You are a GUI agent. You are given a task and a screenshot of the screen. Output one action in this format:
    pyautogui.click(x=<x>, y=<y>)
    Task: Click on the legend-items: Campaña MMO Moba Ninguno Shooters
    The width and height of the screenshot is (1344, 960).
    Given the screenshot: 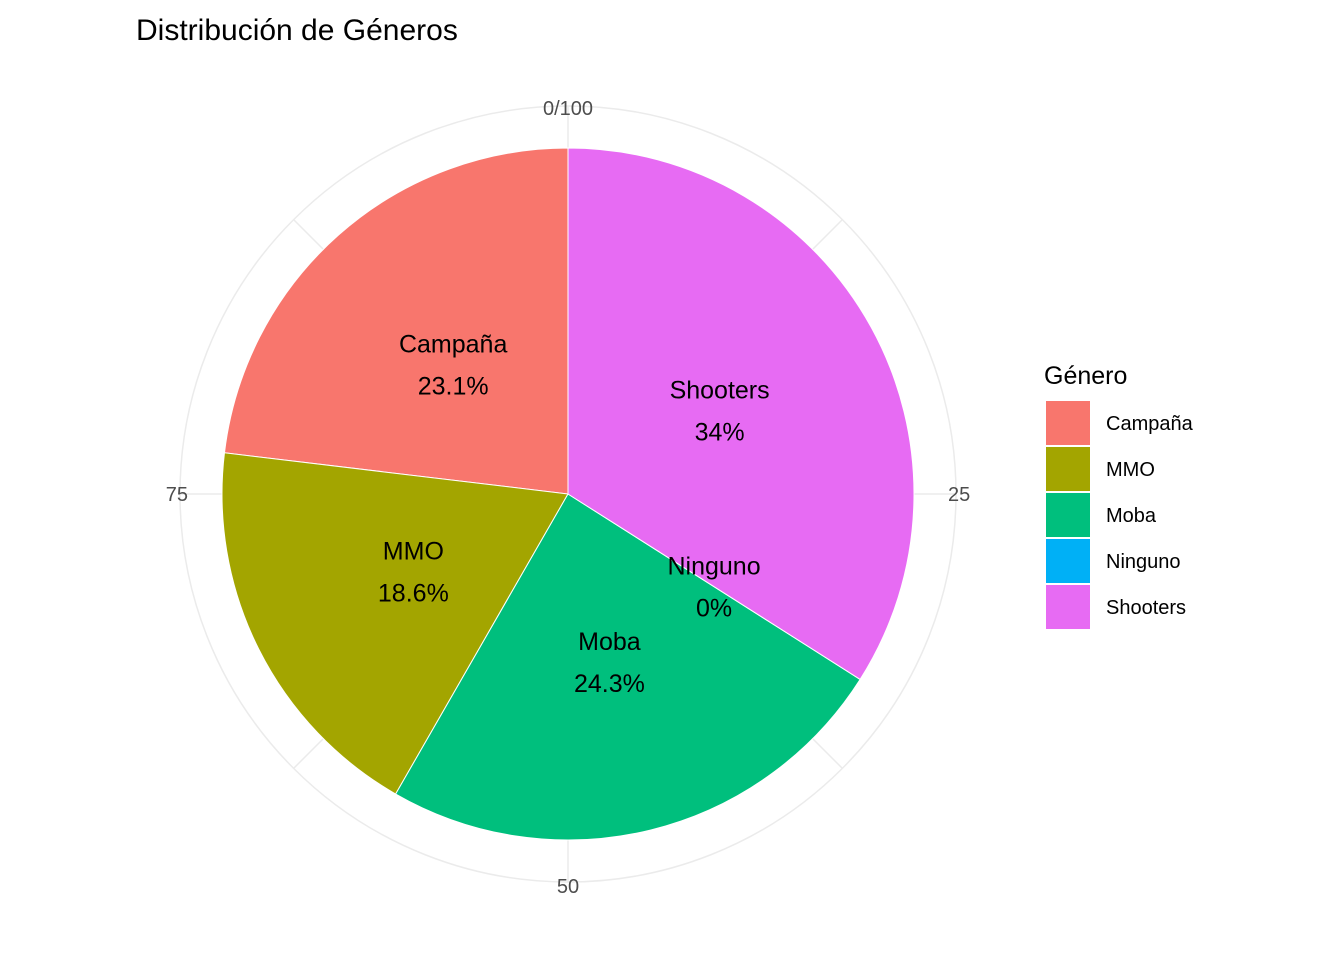 What is the action you would take?
    pyautogui.click(x=1120, y=515)
    